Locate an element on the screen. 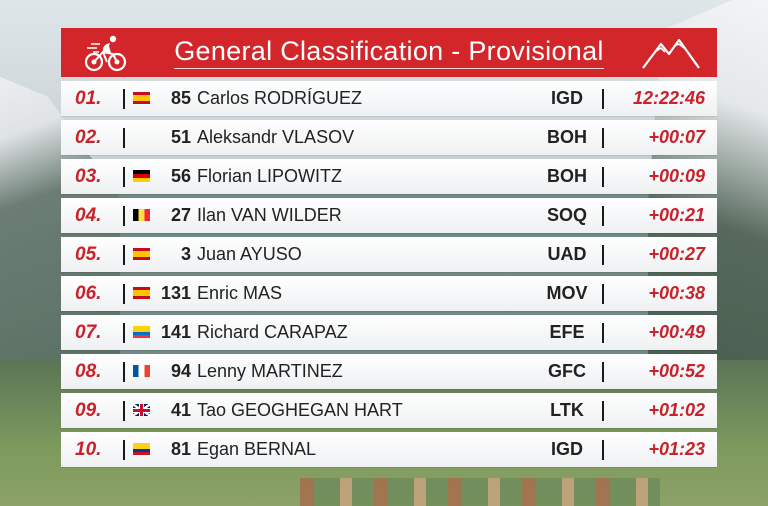  team-code: LTK is located at coordinates (567, 410).